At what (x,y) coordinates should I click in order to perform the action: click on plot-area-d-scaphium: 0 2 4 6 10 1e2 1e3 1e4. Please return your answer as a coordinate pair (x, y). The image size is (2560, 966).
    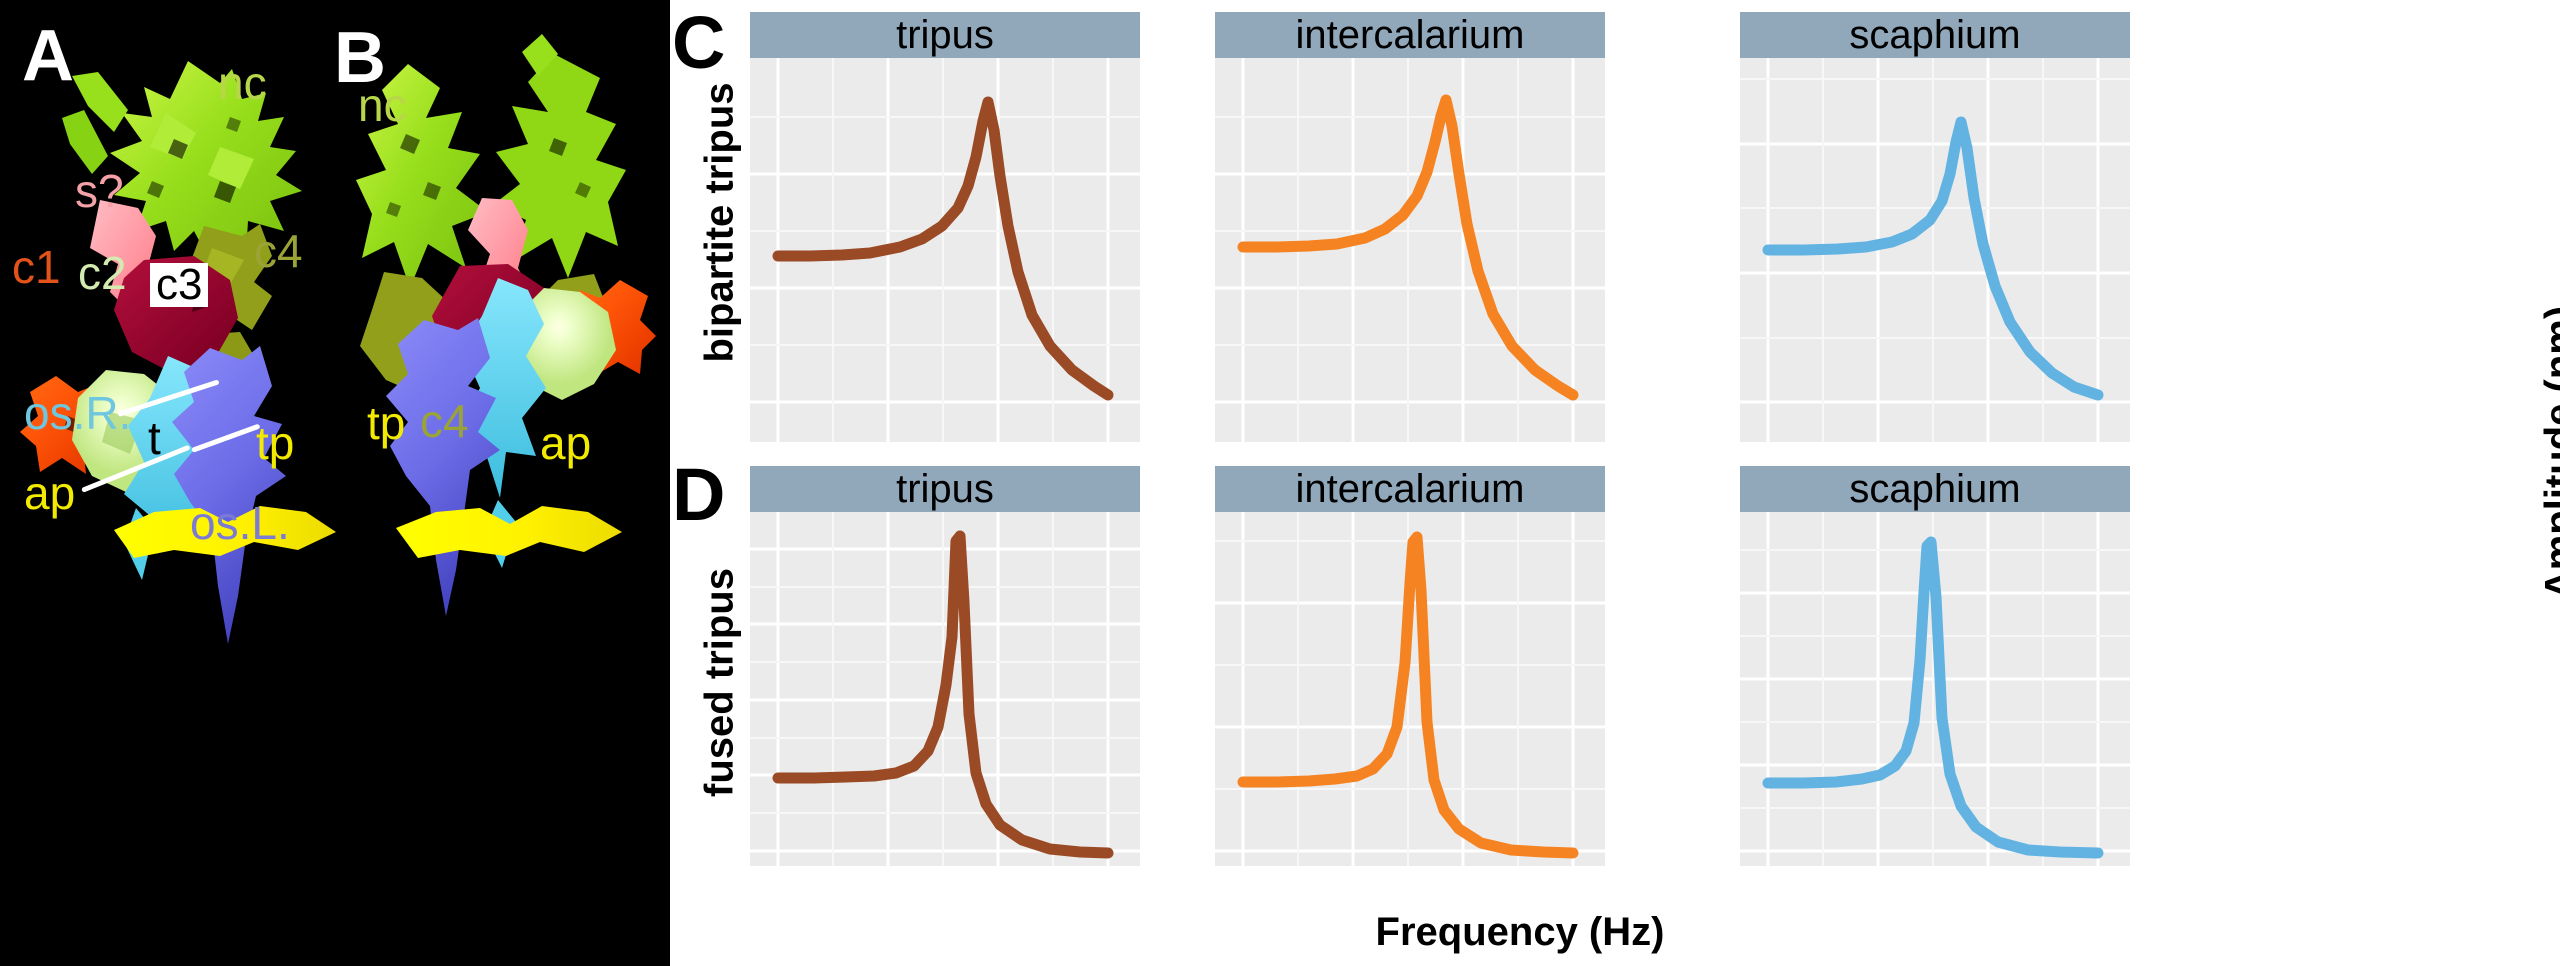
    Looking at the image, I should click on (1935, 689).